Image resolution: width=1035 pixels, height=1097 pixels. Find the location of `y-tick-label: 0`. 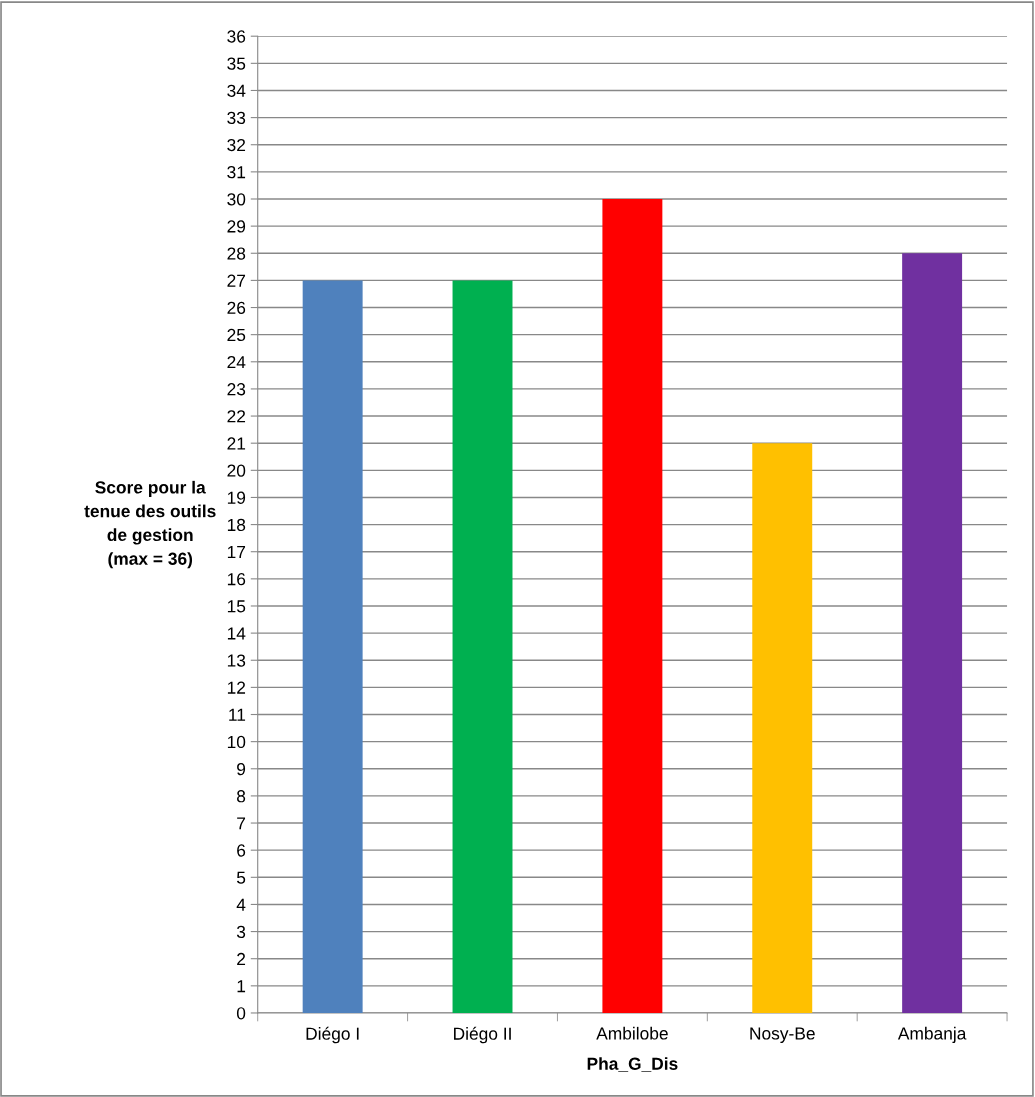

y-tick-label: 0 is located at coordinates (241, 1013).